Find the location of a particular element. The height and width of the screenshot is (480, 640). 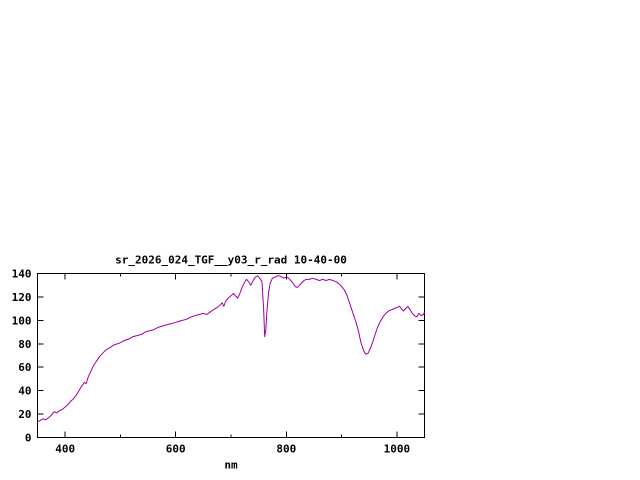

y-tick-label: 20 is located at coordinates (24, 414).